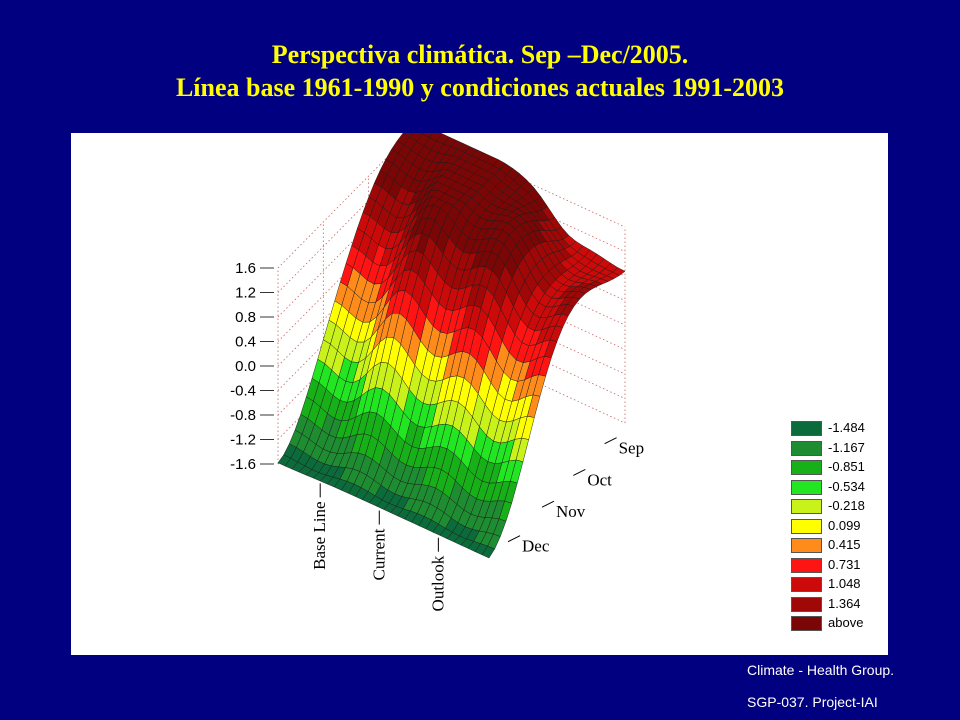 The image size is (960, 720). I want to click on surface-cell, so click(284, 460).